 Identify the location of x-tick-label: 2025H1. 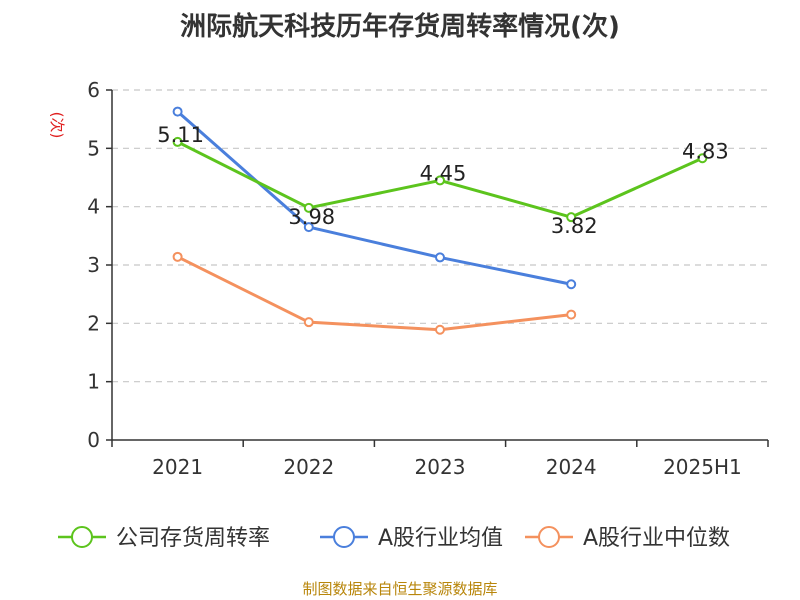
(702, 467).